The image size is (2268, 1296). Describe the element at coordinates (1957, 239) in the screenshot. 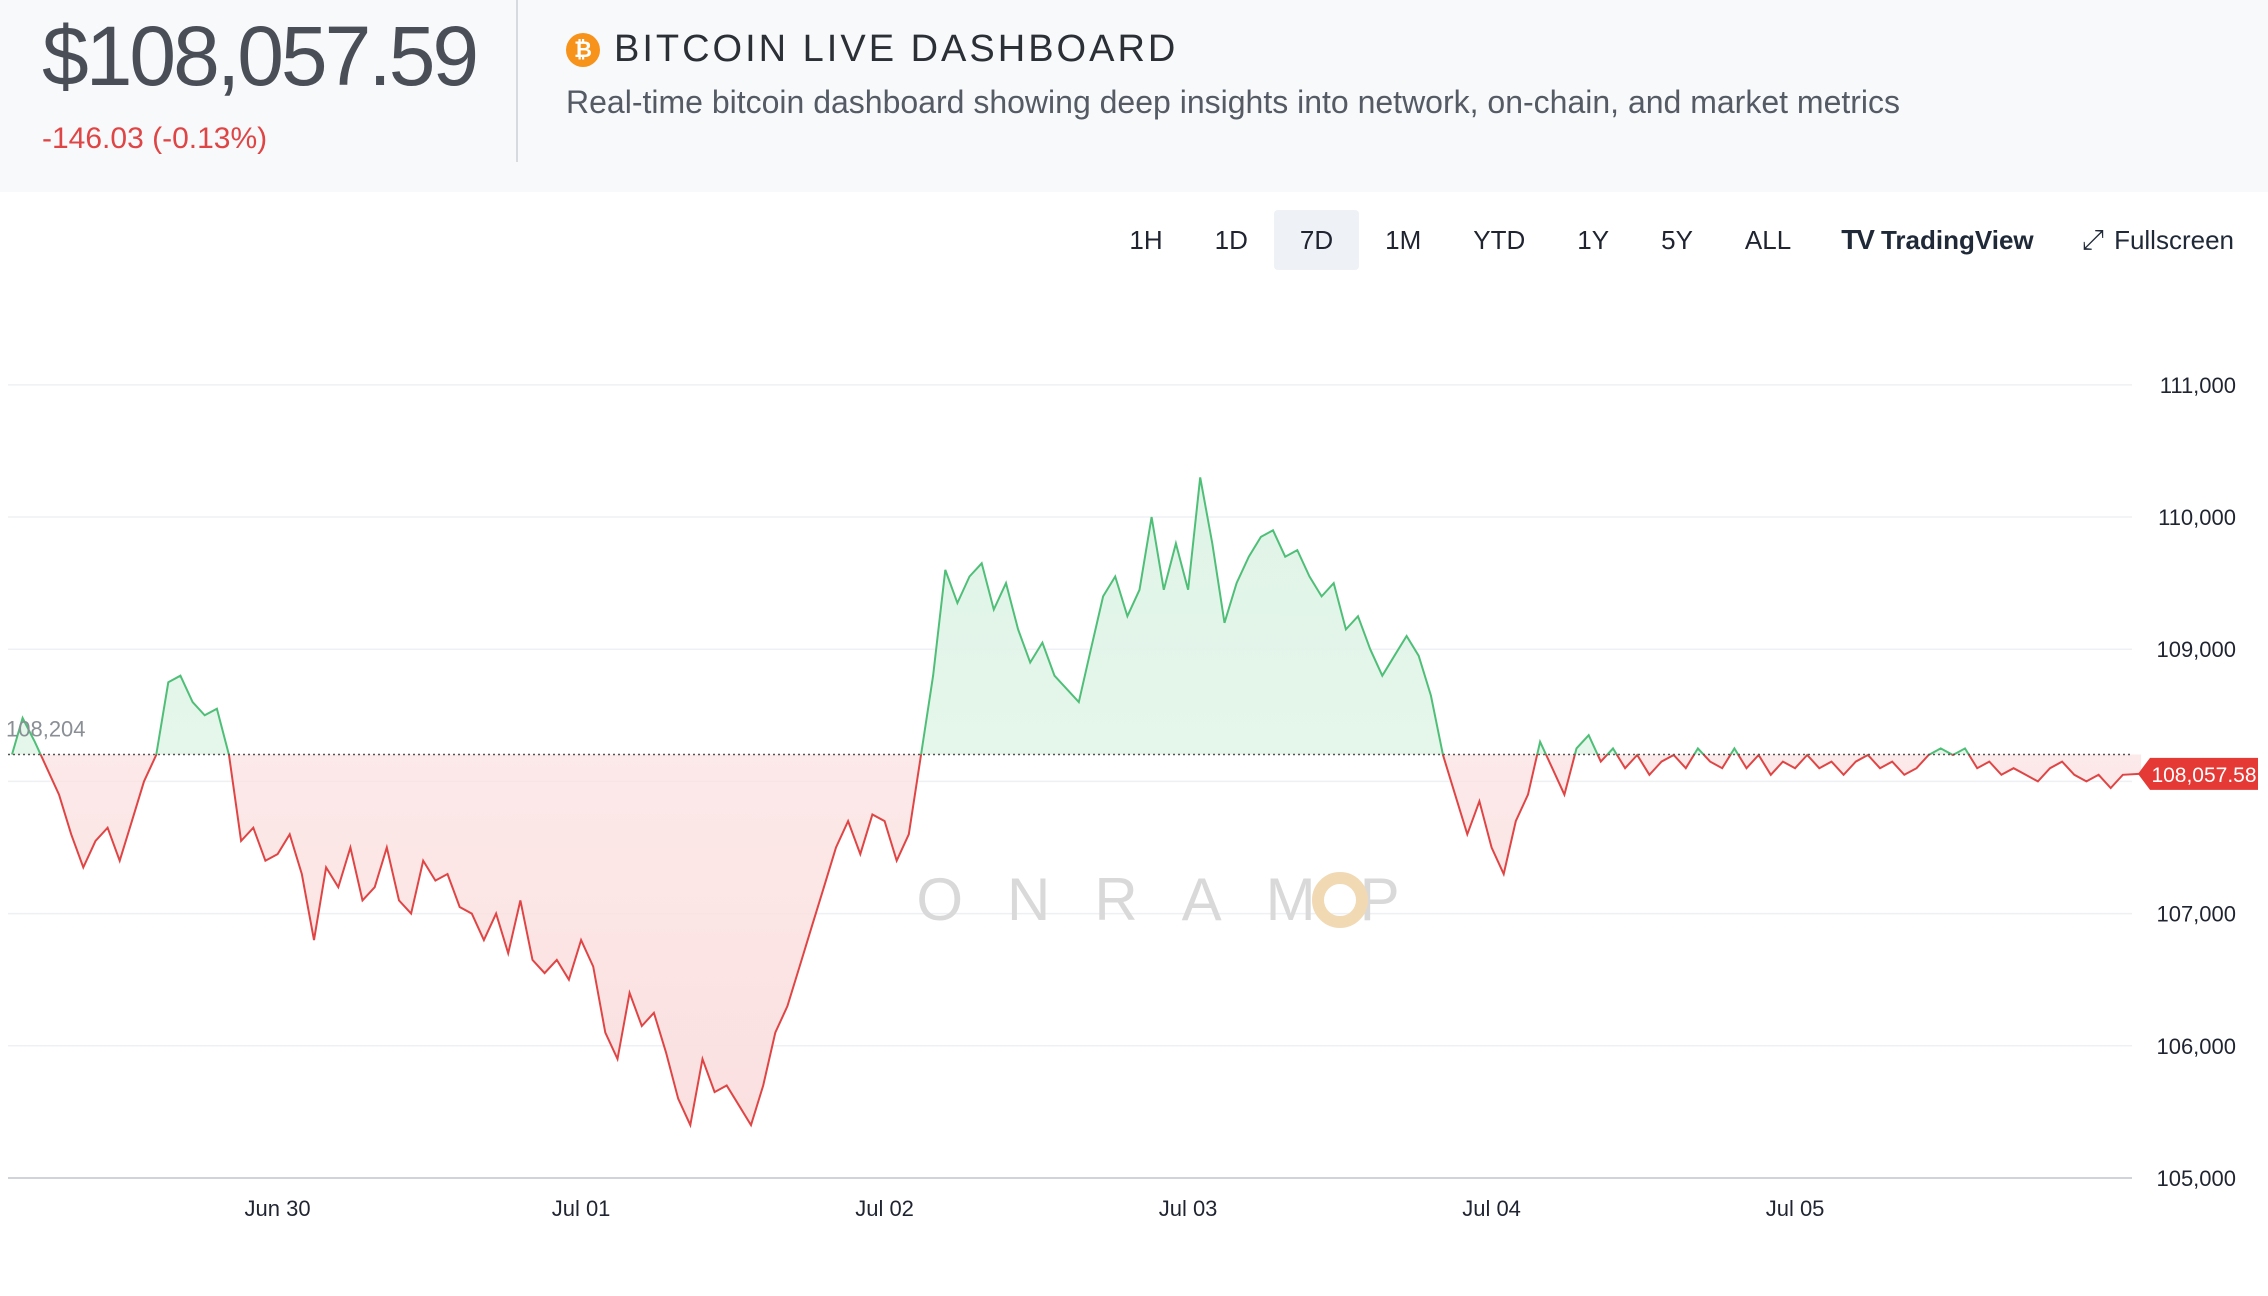

I see `tradingview-label: TradingView` at that location.